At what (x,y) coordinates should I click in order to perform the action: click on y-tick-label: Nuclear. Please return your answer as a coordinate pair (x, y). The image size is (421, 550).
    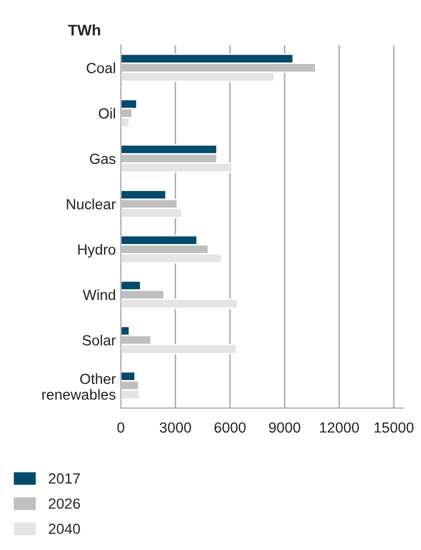
    Looking at the image, I should click on (91, 204).